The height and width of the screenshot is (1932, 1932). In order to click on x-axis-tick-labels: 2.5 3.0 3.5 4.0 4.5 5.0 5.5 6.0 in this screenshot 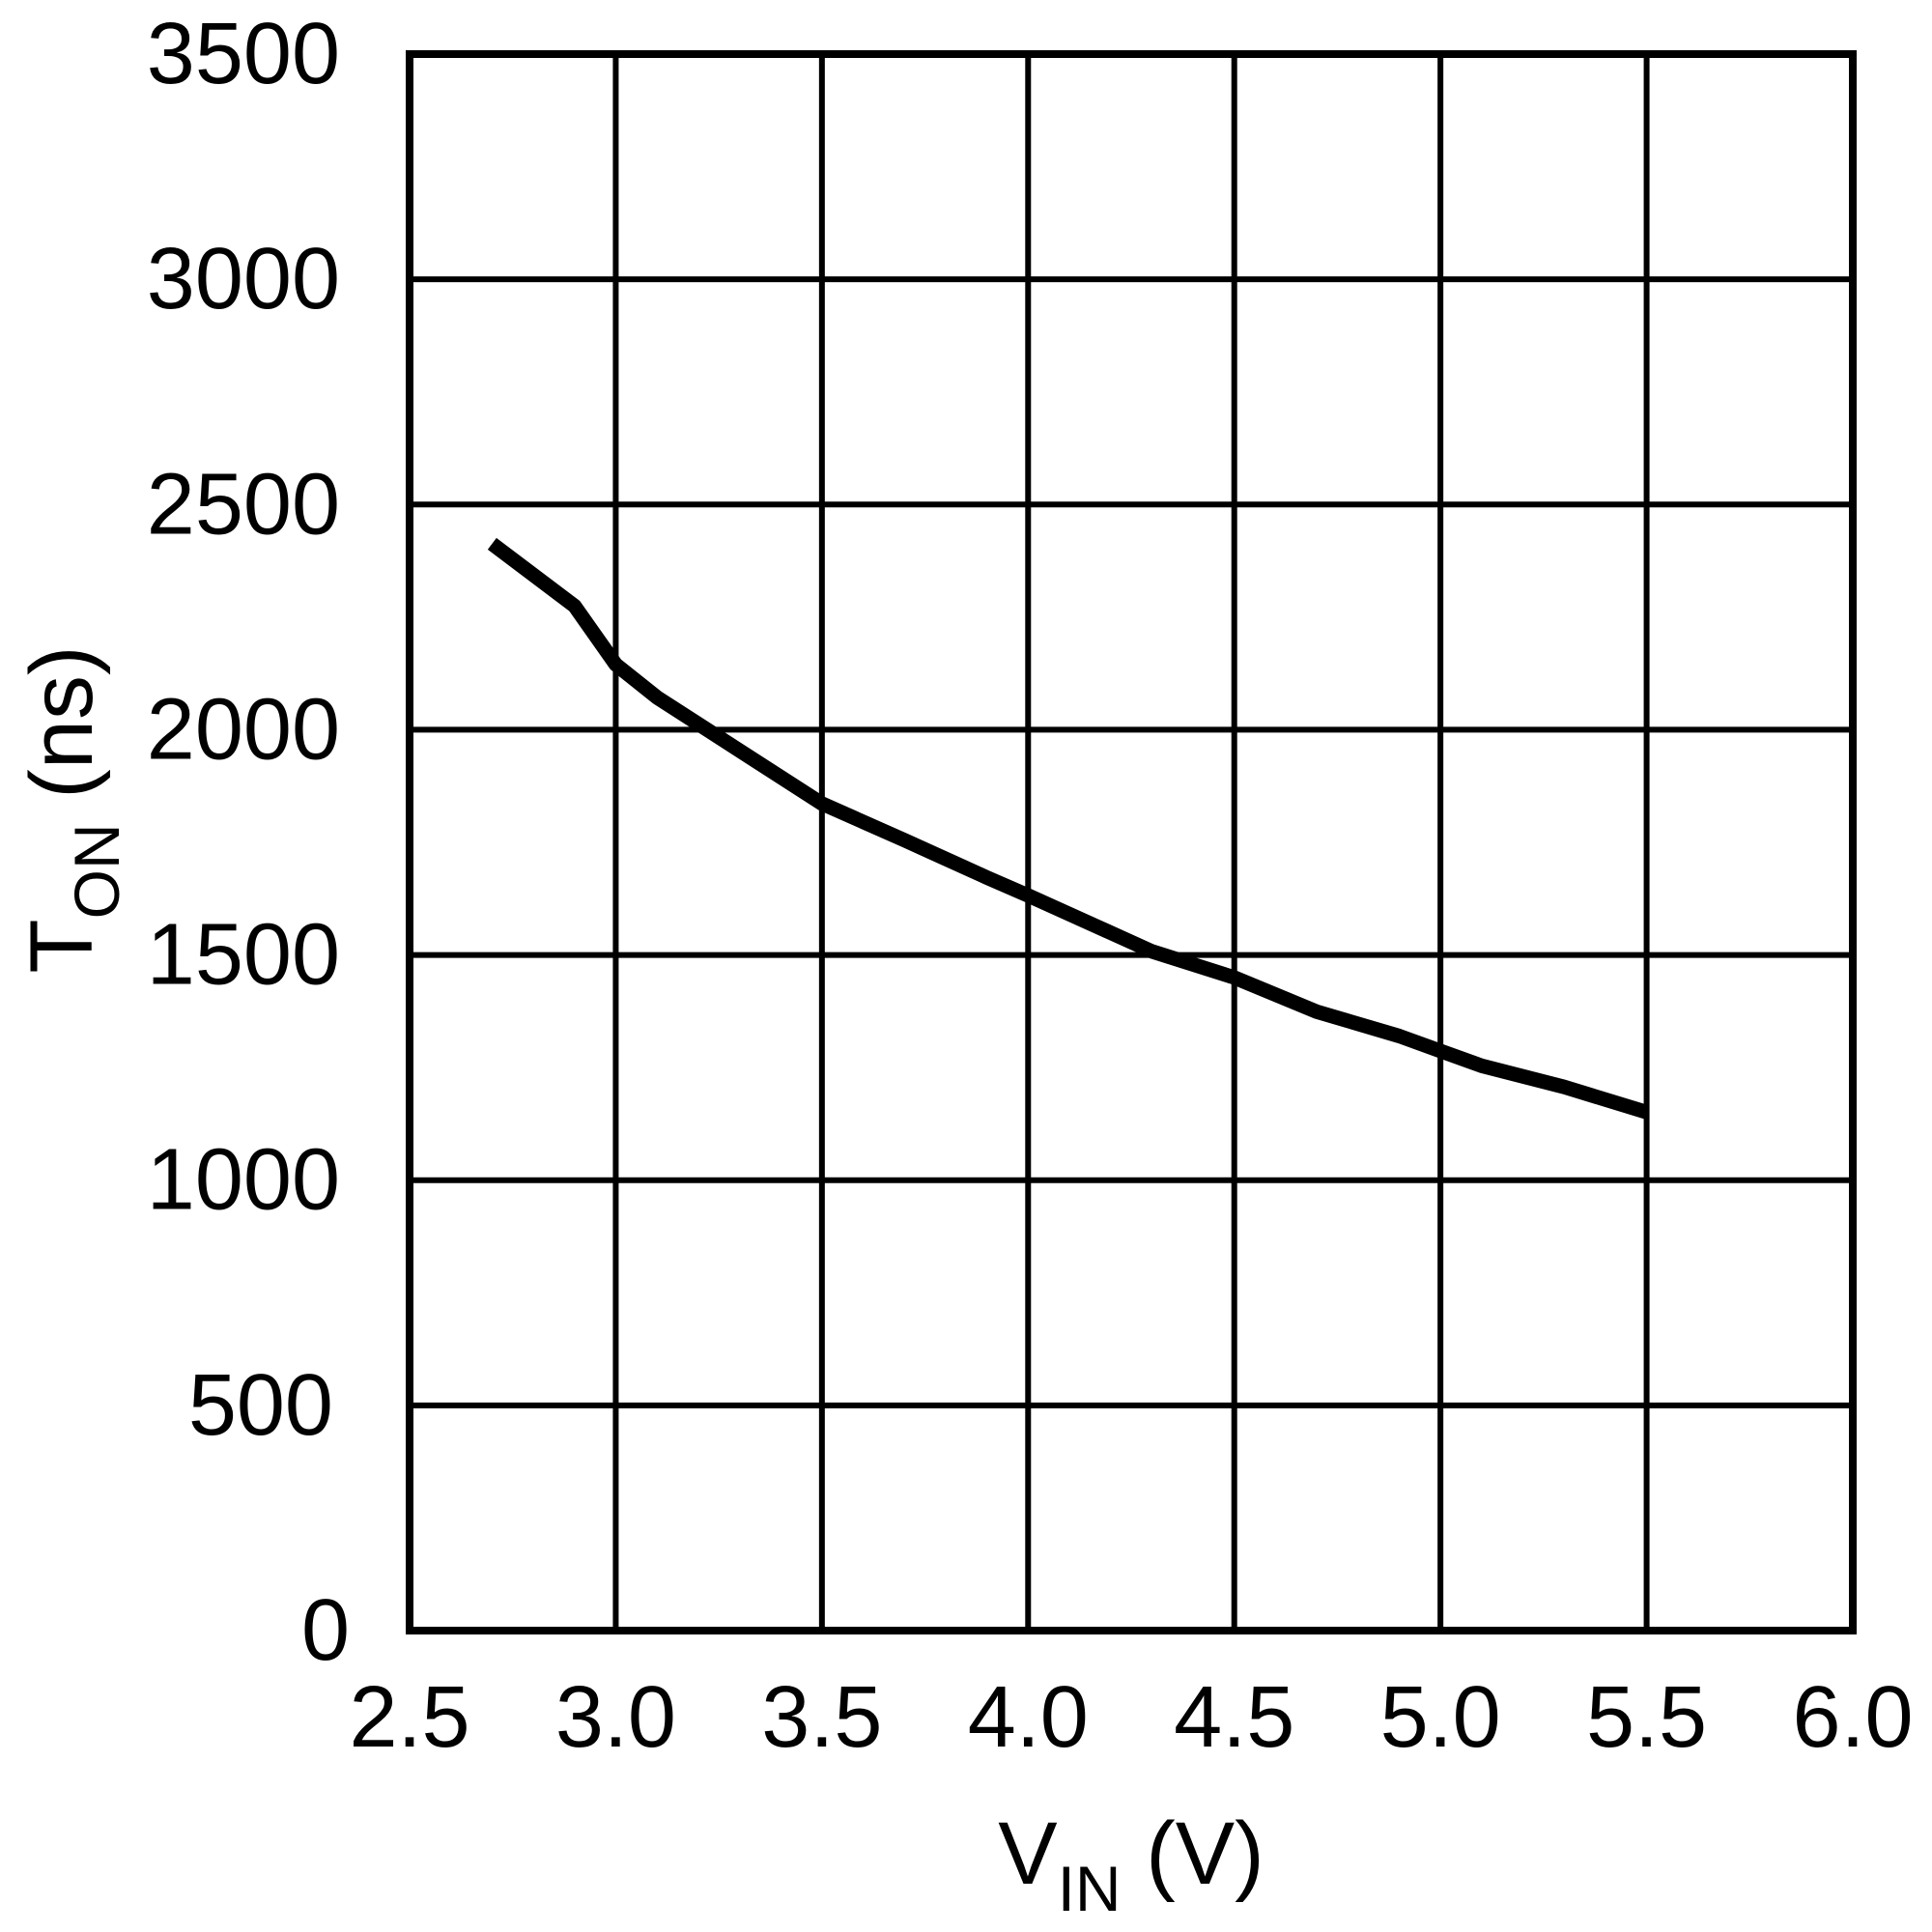, I will do `click(1131, 1717)`.